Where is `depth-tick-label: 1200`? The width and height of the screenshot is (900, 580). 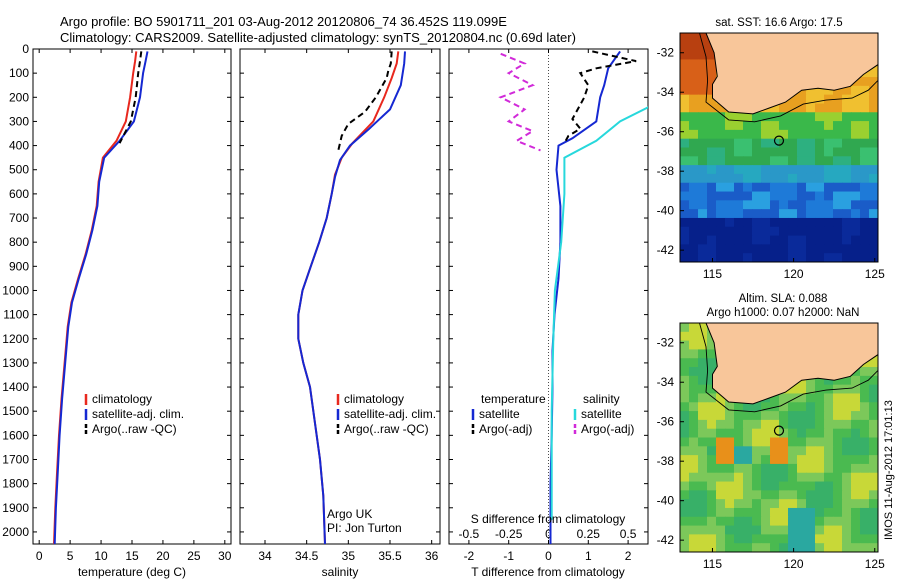 depth-tick-label: 1200 is located at coordinates (15, 339).